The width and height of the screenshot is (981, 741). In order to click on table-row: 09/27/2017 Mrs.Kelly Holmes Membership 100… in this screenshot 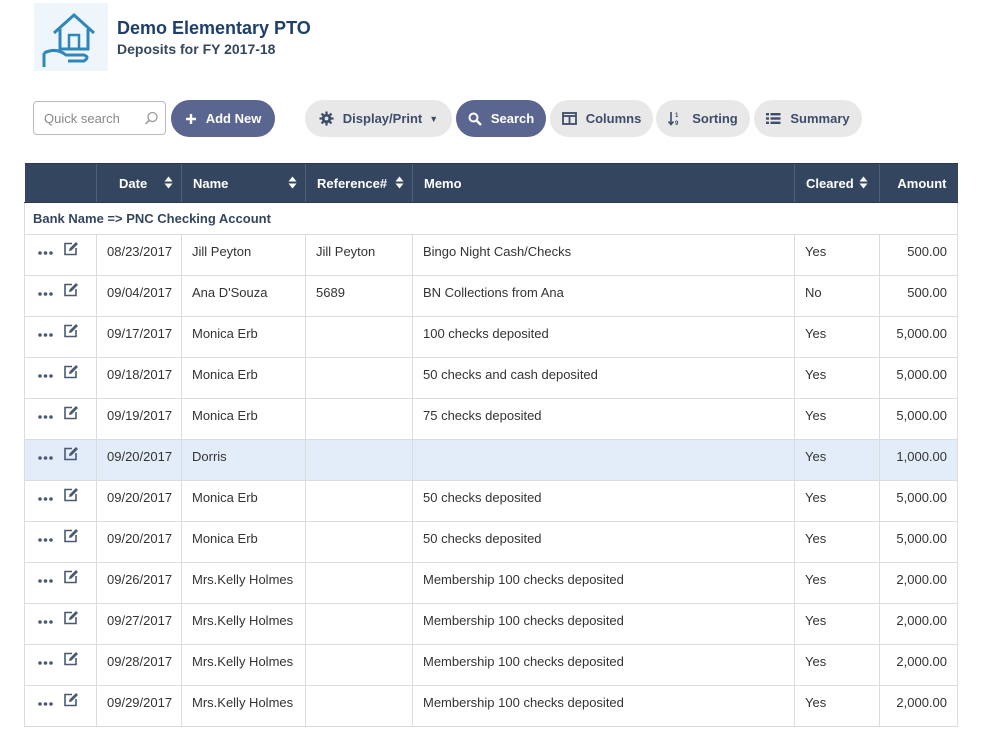, I will do `click(491, 624)`.